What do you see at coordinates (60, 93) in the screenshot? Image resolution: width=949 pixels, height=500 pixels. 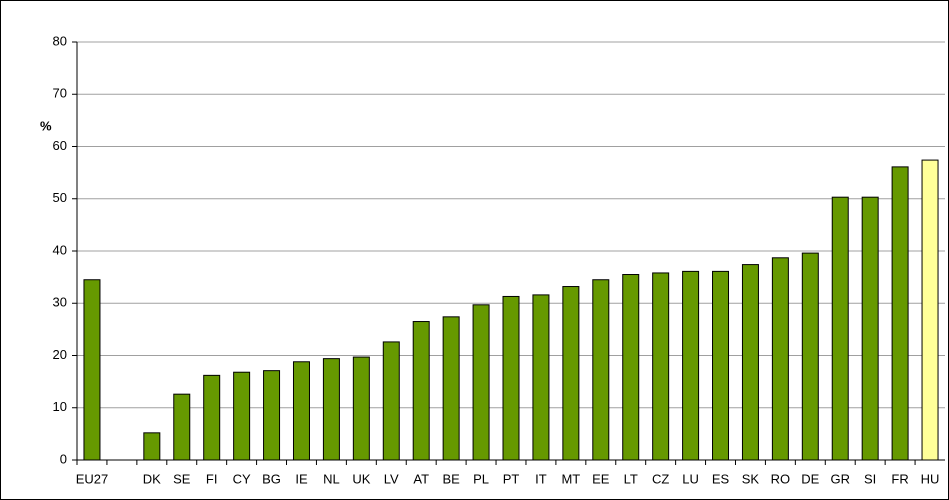 I see `y-tick-label: 70` at bounding box center [60, 93].